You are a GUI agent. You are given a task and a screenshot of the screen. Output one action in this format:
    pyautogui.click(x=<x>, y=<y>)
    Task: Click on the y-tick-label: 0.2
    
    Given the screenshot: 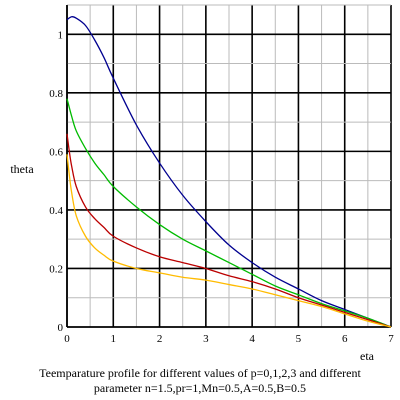 What is the action you would take?
    pyautogui.click(x=56, y=269)
    